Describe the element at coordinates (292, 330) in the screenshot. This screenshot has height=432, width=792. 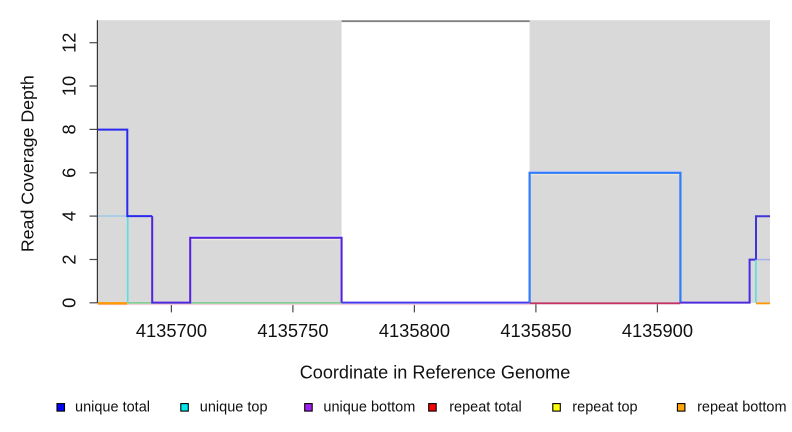
I see `svg-text: 4135750` at that location.